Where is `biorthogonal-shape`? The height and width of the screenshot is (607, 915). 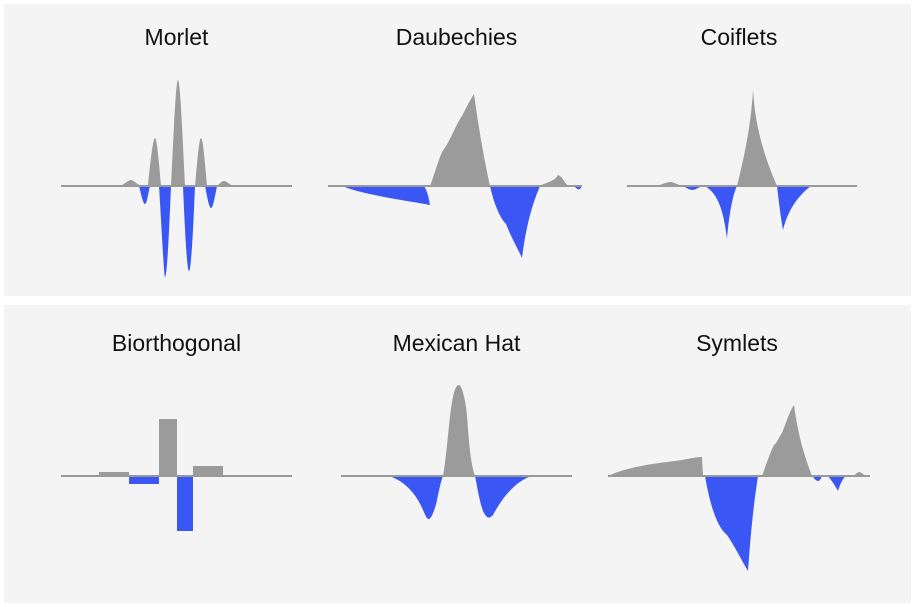 biorthogonal-shape is located at coordinates (161, 475).